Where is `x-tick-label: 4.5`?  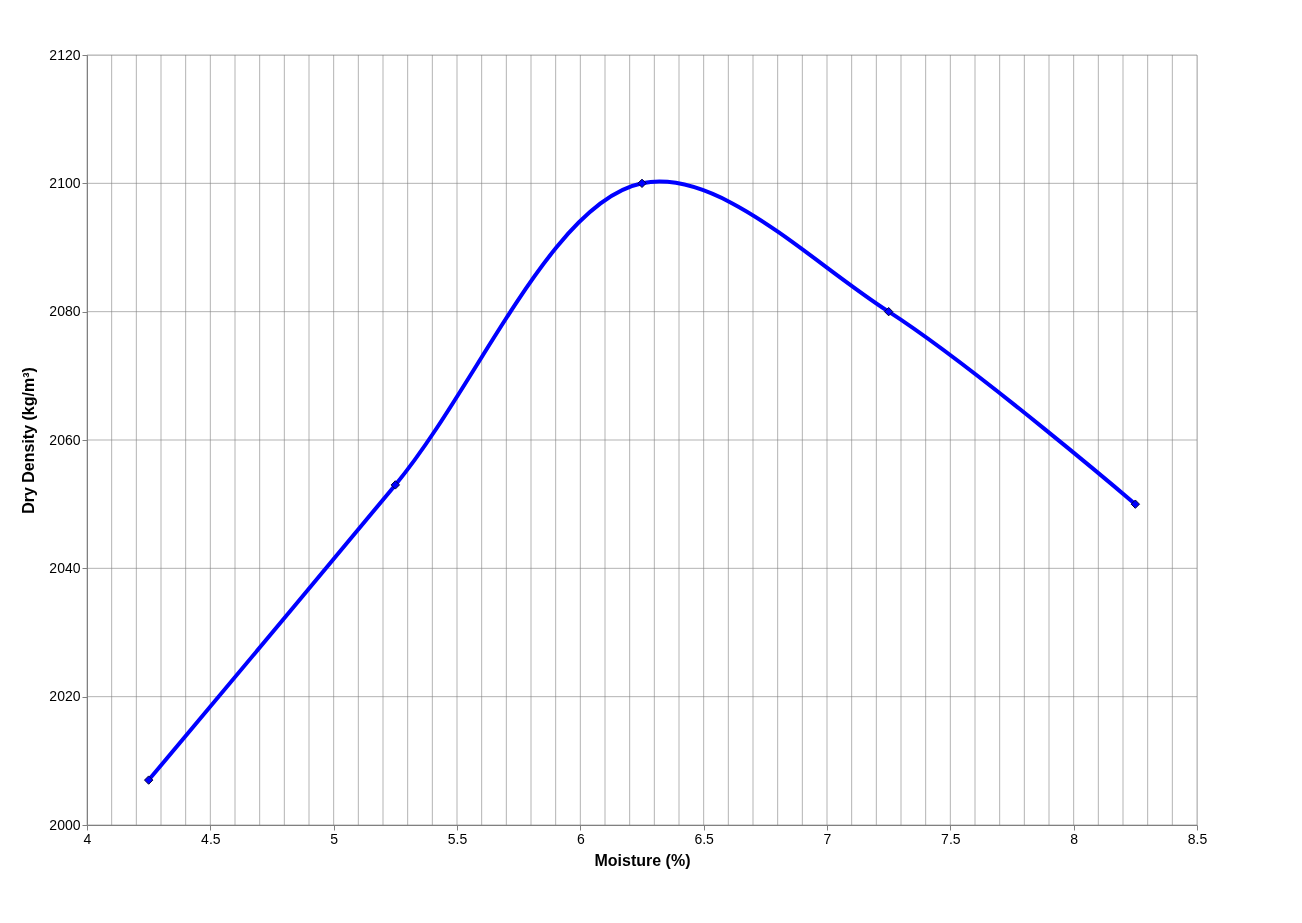 x-tick-label: 4.5 is located at coordinates (211, 838).